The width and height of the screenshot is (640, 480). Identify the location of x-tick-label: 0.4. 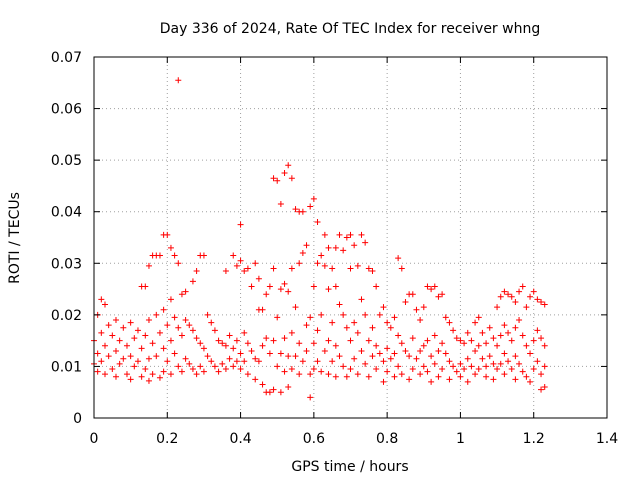
(240, 439).